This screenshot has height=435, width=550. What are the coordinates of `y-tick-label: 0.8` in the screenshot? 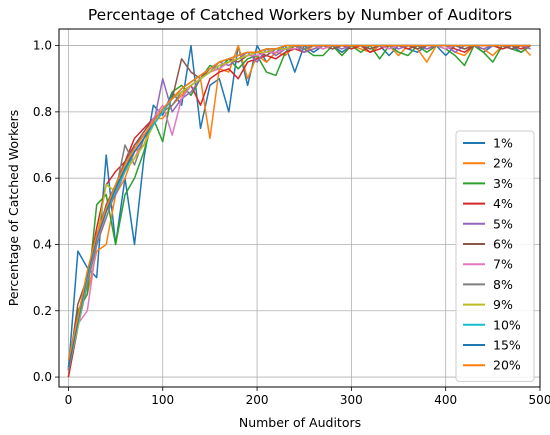 It's located at (42, 112).